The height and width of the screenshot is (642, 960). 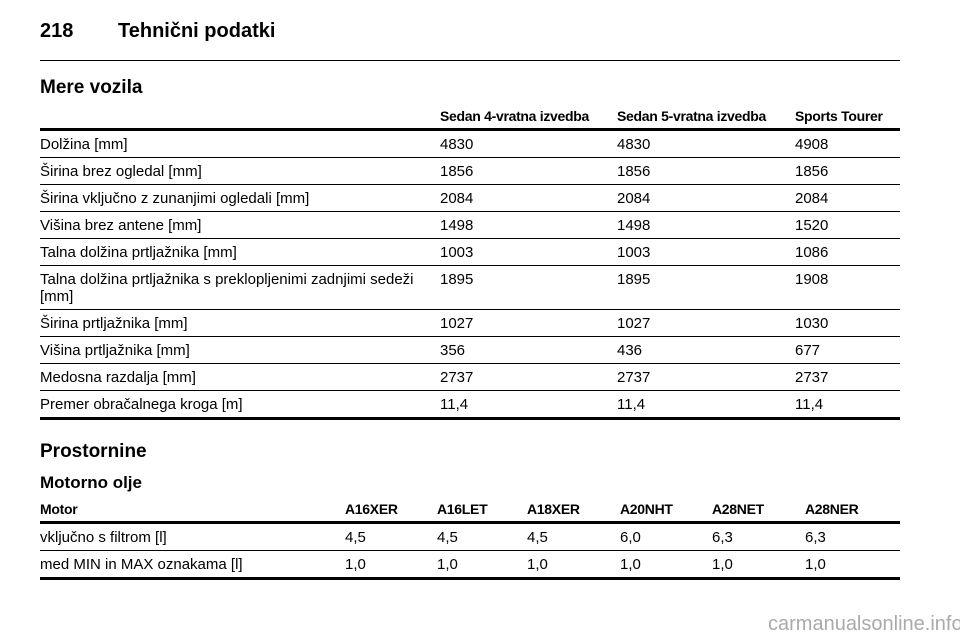 I want to click on table-row: Višina brez antene [mm] 1498 1498 1520, so click(x=470, y=225).